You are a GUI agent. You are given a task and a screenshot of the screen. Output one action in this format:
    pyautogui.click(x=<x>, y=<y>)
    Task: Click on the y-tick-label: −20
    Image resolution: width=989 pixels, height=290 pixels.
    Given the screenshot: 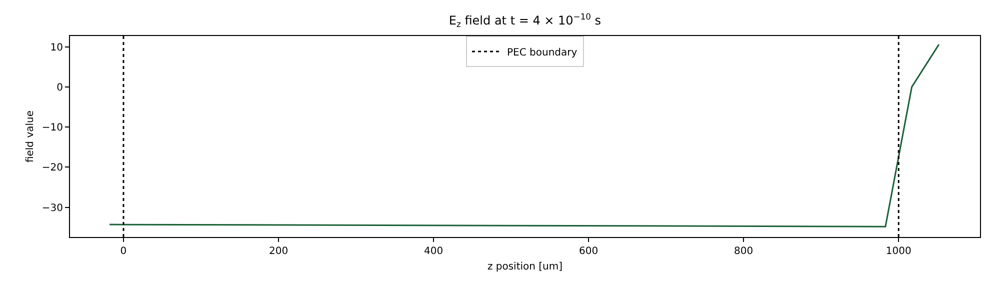 What is the action you would take?
    pyautogui.click(x=52, y=168)
    